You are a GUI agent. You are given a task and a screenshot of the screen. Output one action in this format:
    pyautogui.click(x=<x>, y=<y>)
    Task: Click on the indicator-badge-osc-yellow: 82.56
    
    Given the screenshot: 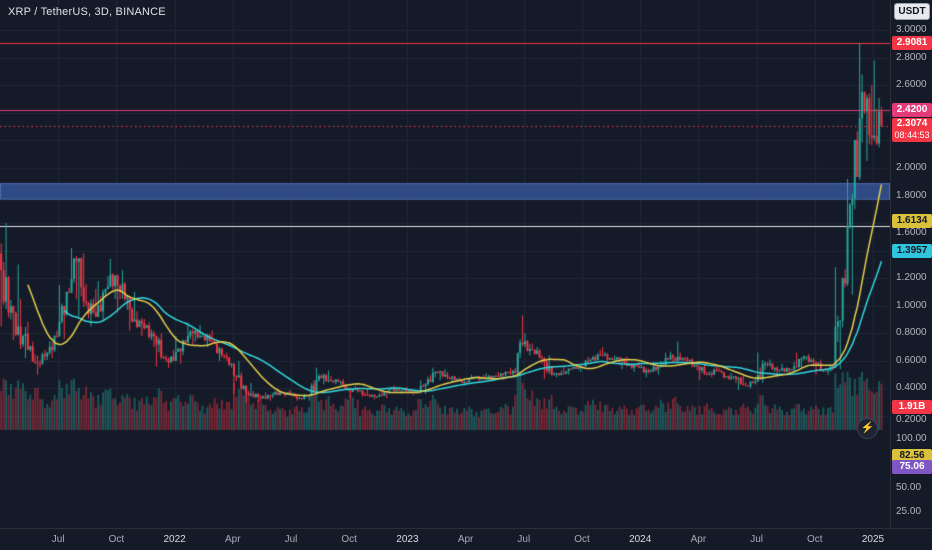 What is the action you would take?
    pyautogui.click(x=912, y=455)
    